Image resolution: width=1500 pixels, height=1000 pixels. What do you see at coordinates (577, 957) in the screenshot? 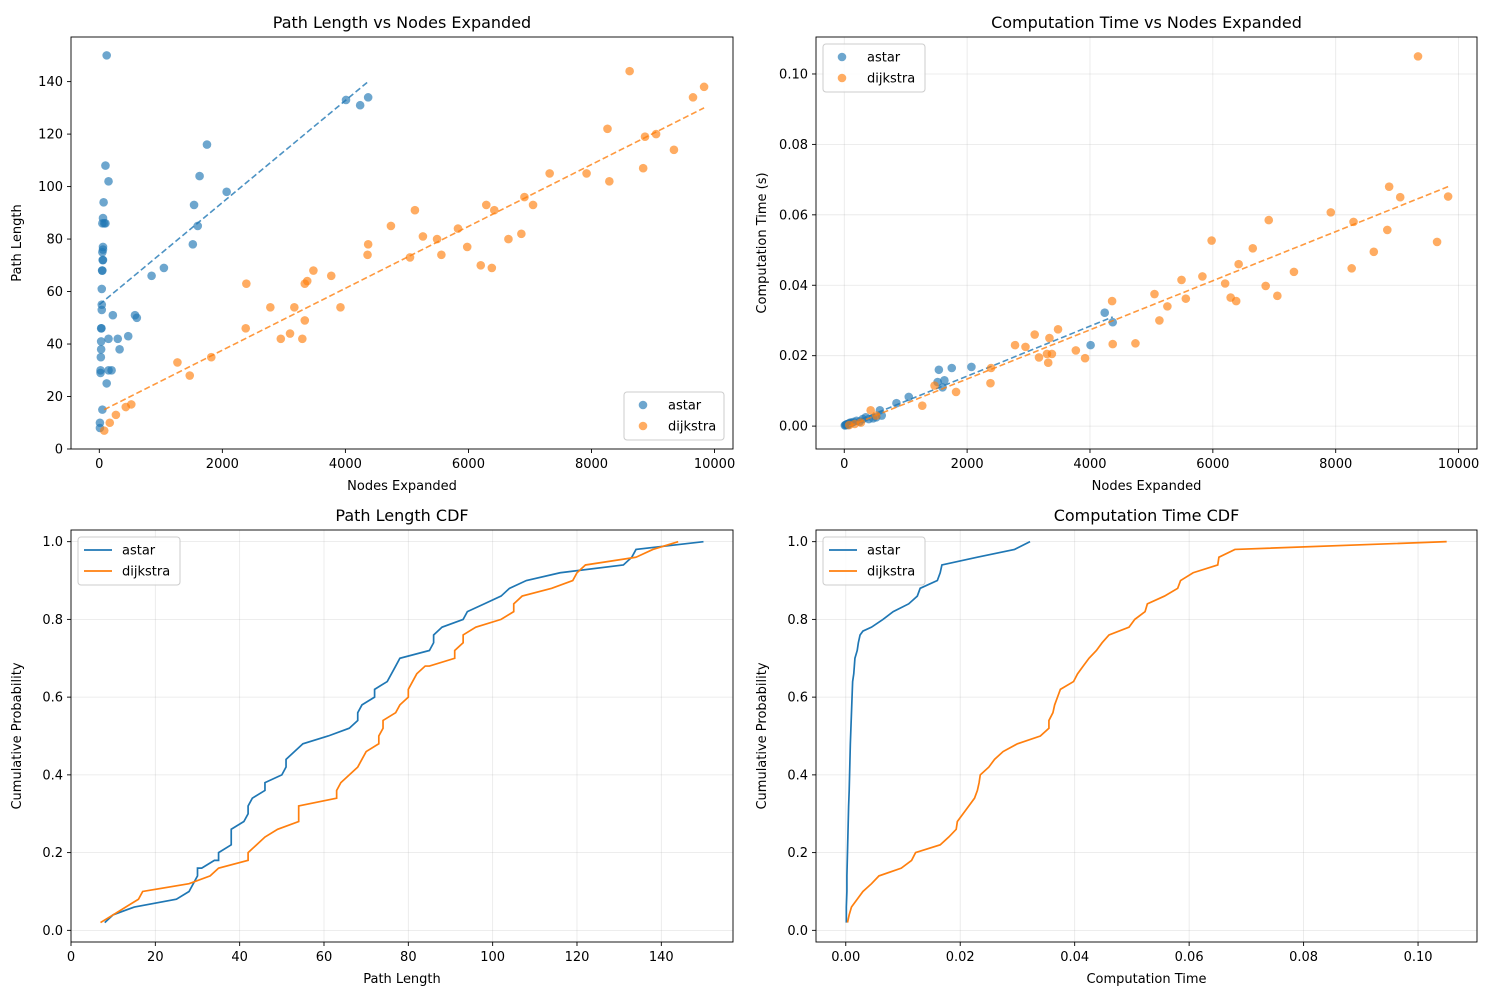
I see `x-tick-label: 120` at bounding box center [577, 957].